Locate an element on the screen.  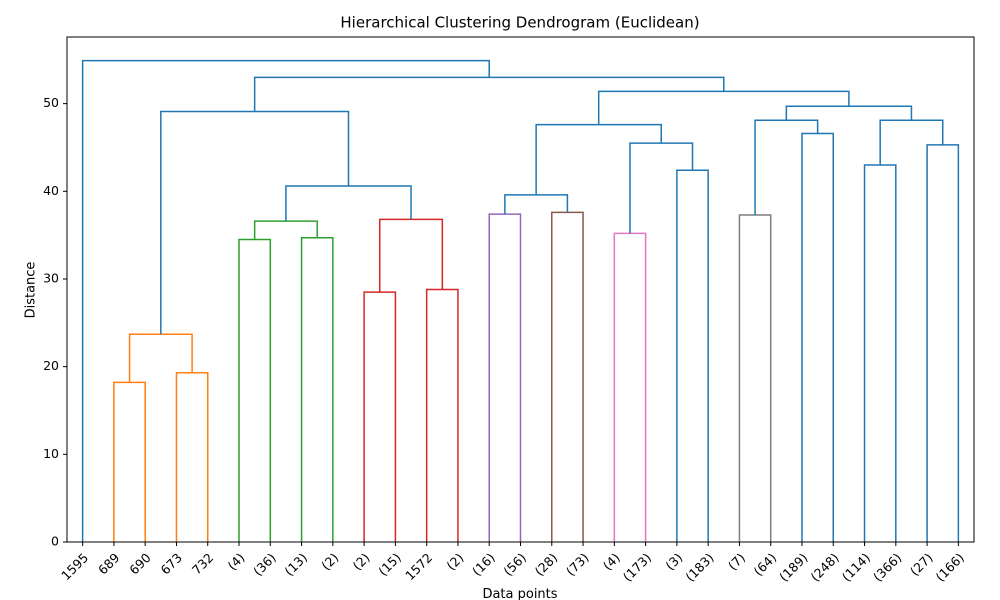
y-tick-label: 0 is located at coordinates (55, 541).